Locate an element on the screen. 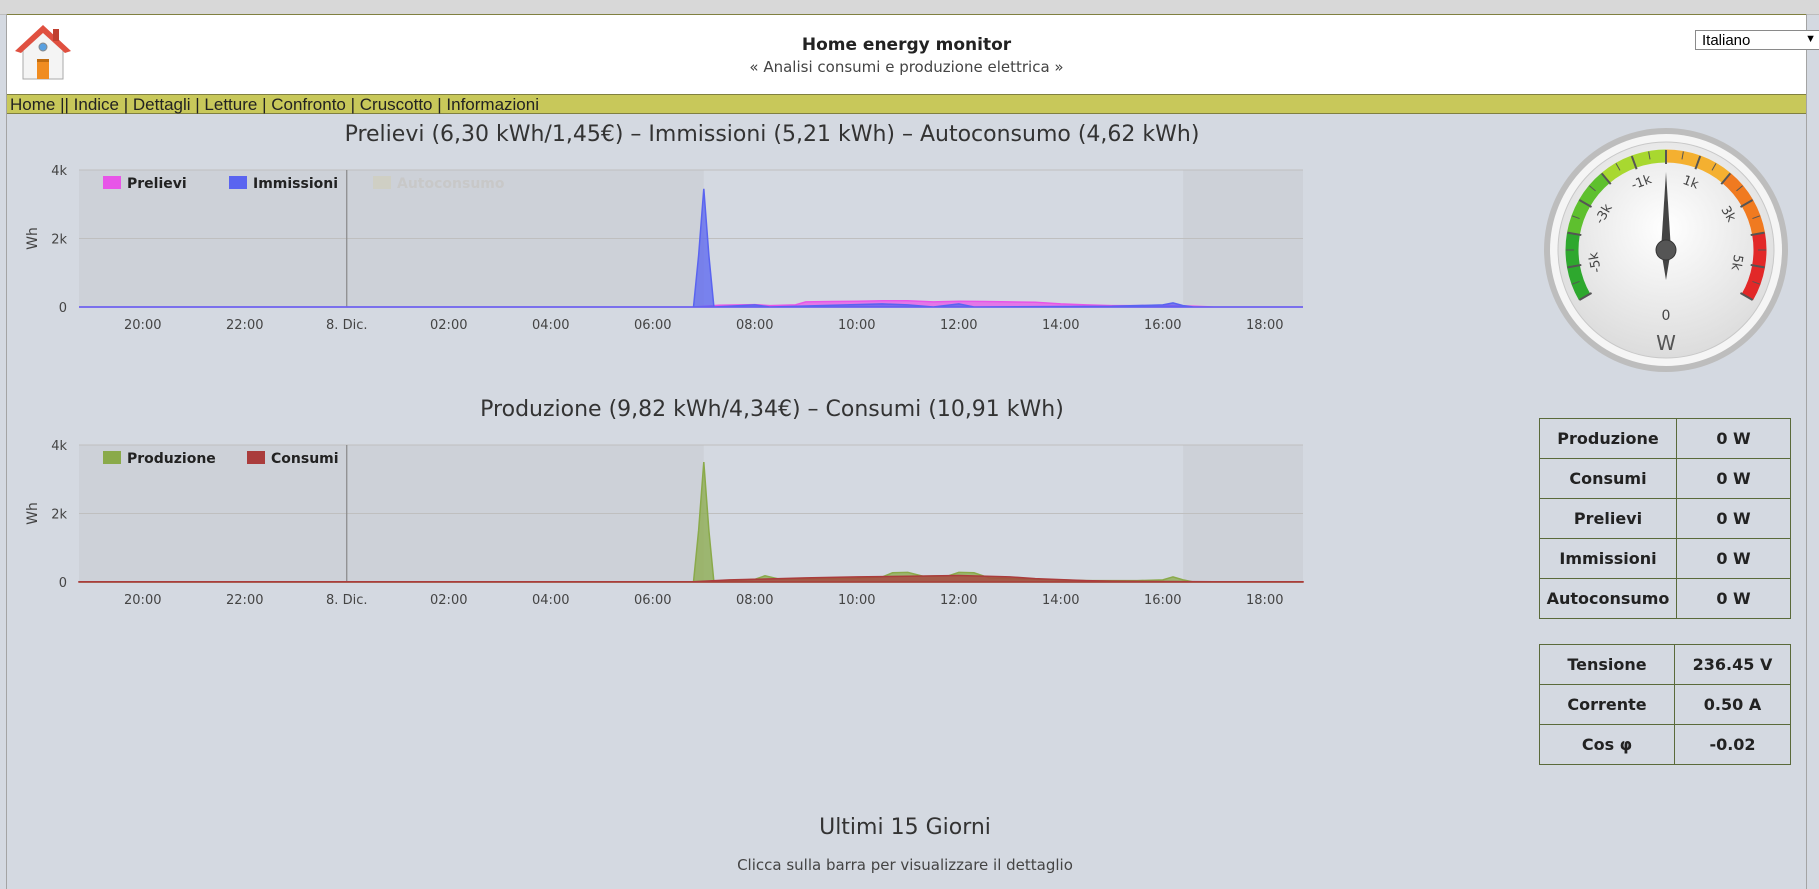  nav-indice: Indice is located at coordinates (96, 104).